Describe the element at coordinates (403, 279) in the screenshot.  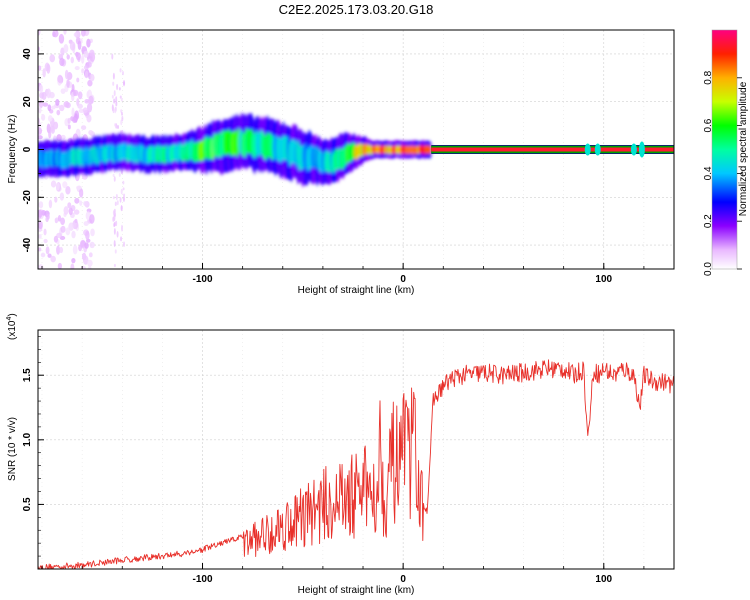
I see `x-tick-label: 0` at that location.